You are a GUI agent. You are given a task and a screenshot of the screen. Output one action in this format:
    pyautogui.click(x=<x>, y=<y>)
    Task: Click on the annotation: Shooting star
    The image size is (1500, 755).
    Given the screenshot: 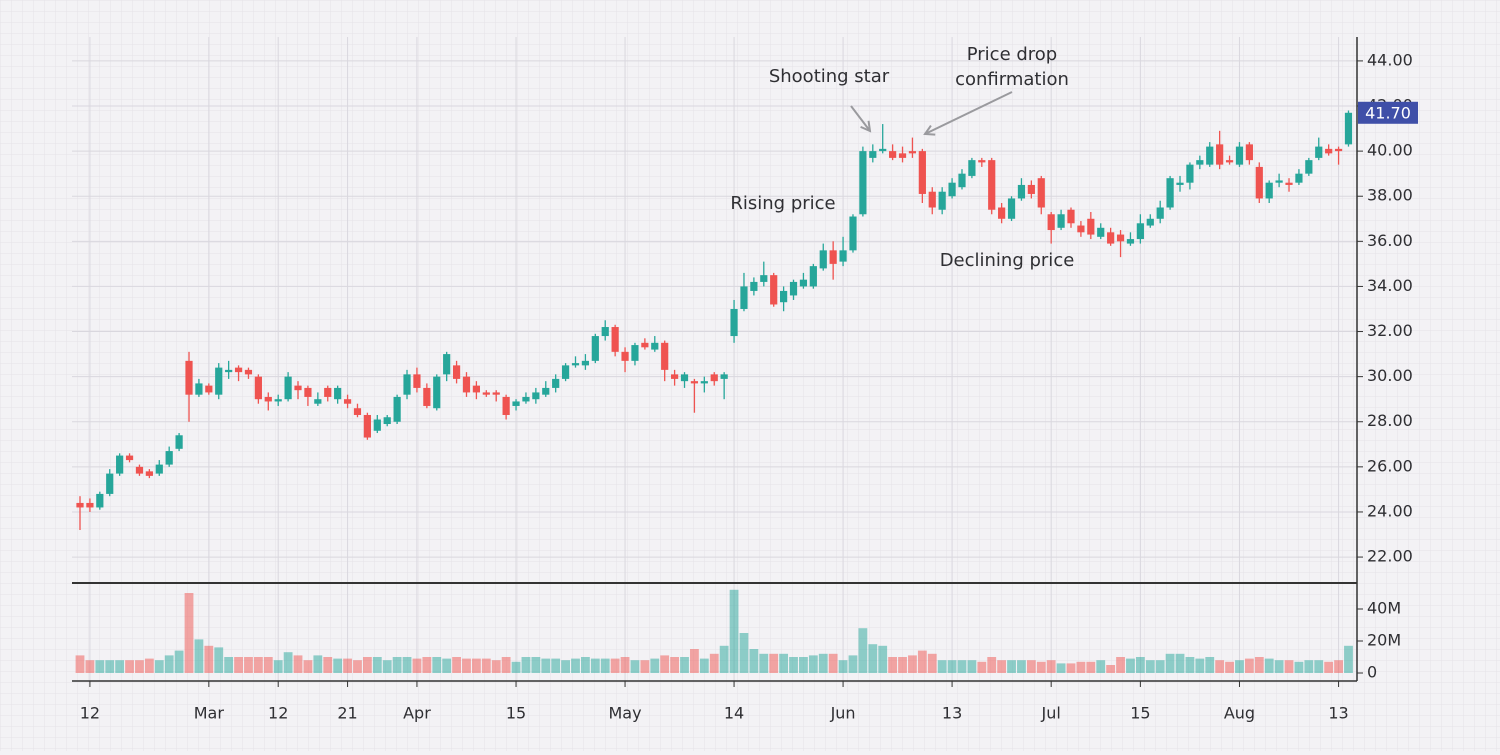 What is the action you would take?
    pyautogui.click(x=829, y=76)
    